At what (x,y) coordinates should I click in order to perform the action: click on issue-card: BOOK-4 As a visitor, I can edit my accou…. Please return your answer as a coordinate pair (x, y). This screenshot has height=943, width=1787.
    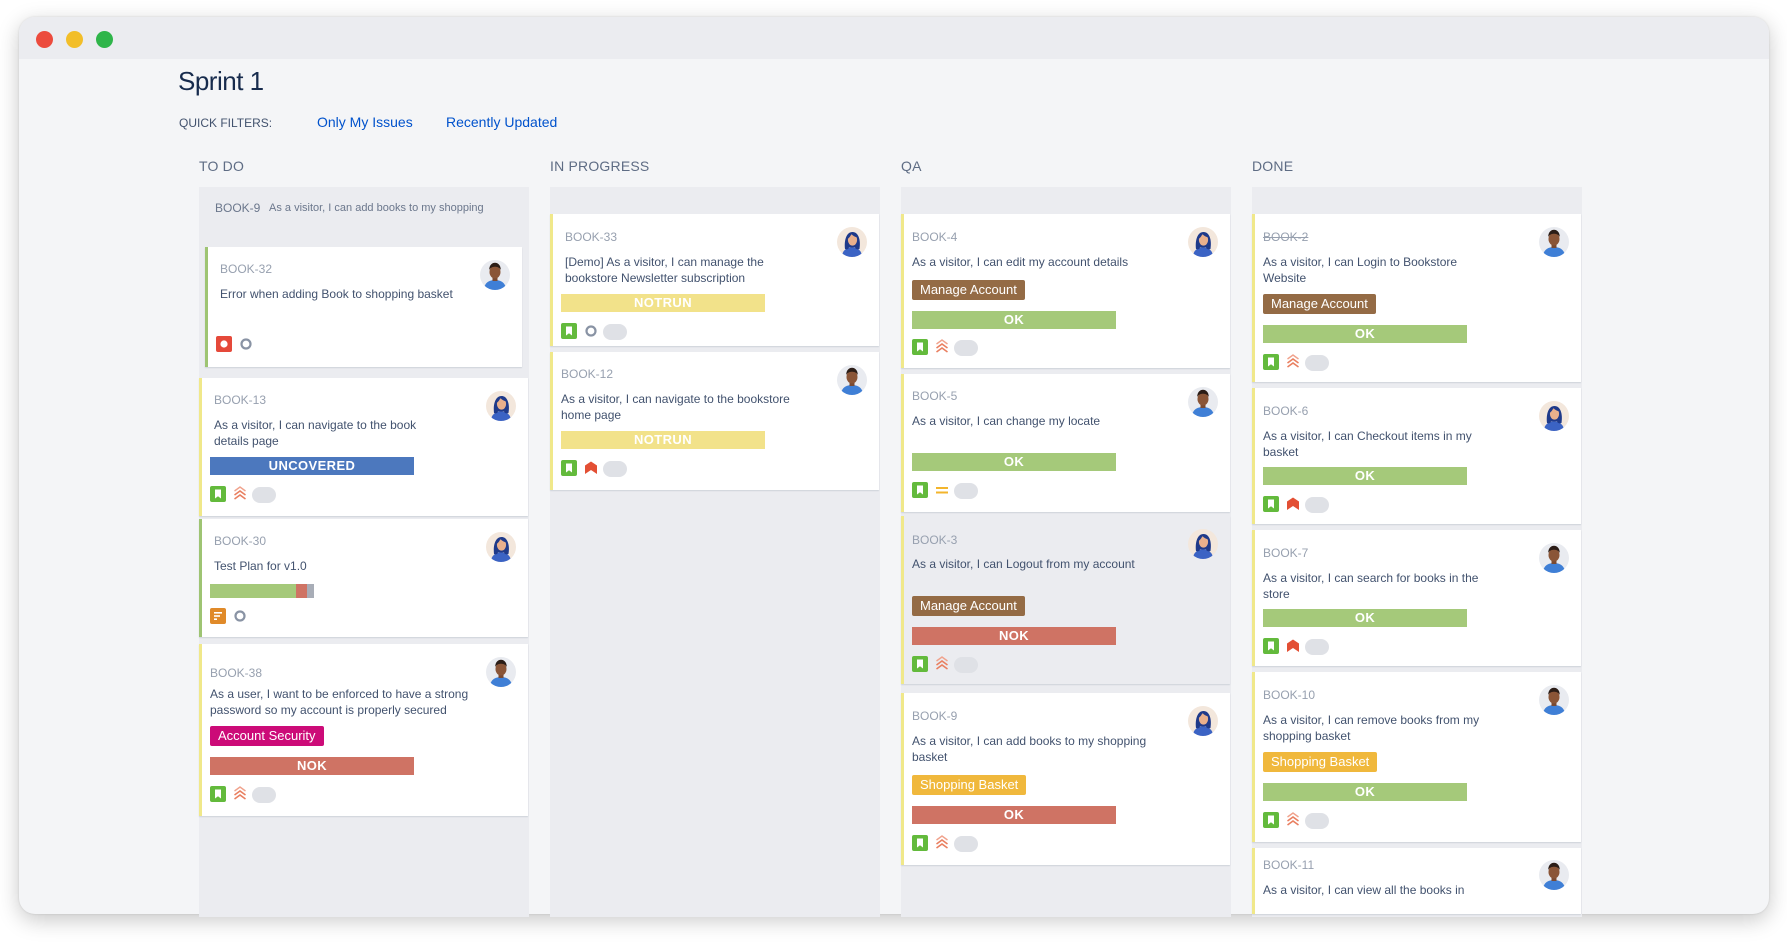
    Looking at the image, I should click on (1065, 291).